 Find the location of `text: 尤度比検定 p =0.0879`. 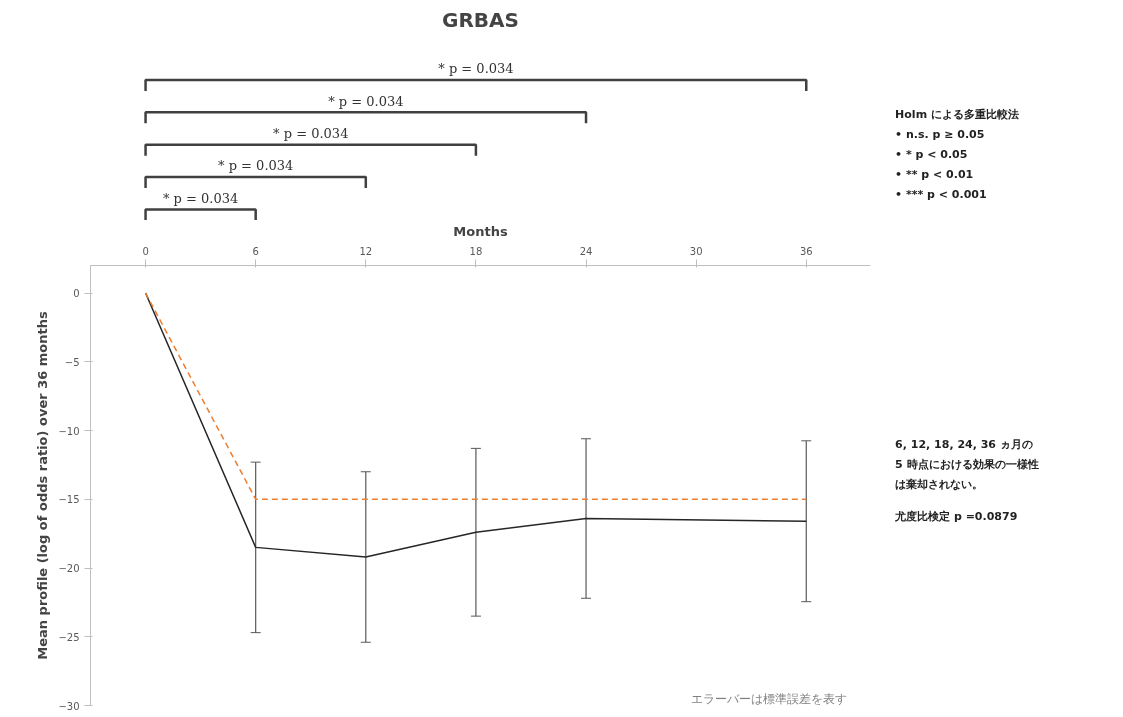

text: 尤度比検定 p =0.0879 is located at coordinates (956, 516).